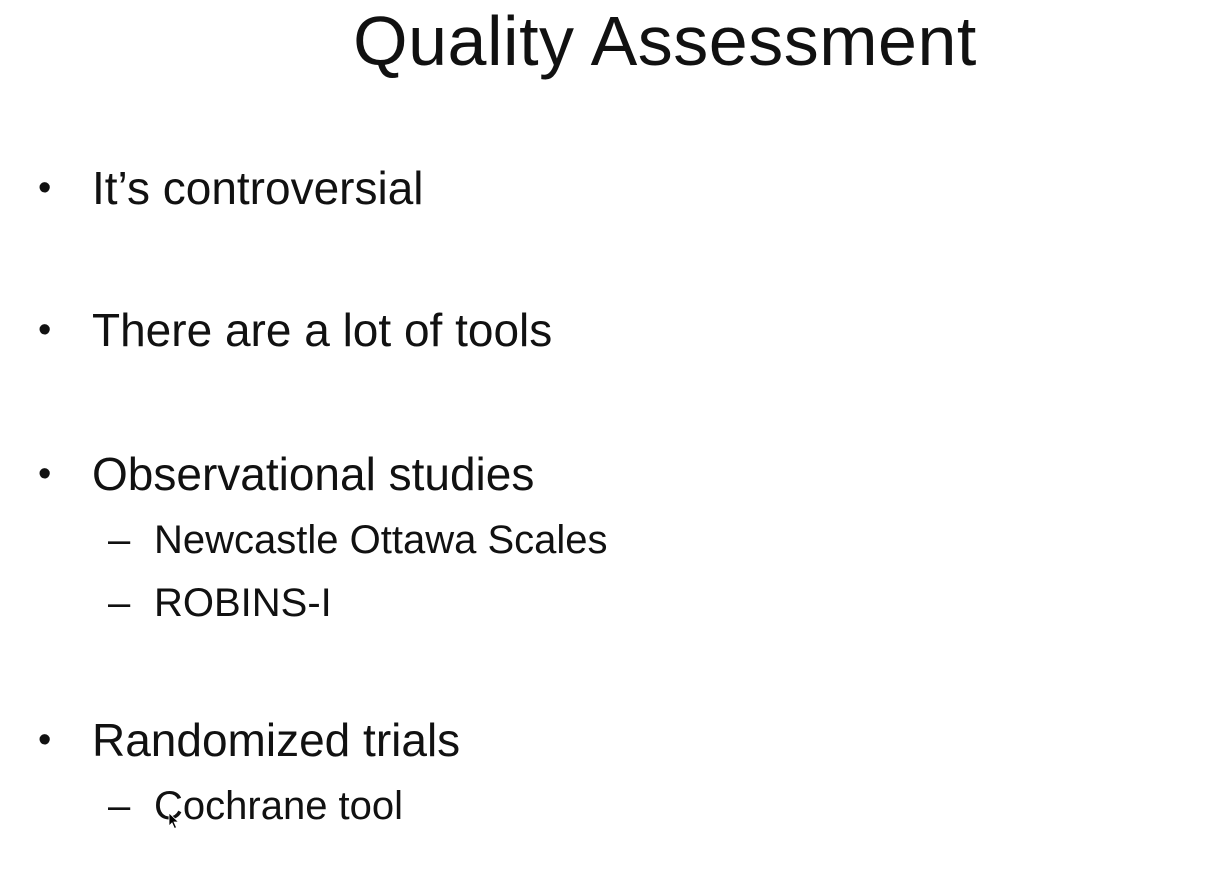  I want to click on bullet-item: • Observational studies, so click(286, 474).